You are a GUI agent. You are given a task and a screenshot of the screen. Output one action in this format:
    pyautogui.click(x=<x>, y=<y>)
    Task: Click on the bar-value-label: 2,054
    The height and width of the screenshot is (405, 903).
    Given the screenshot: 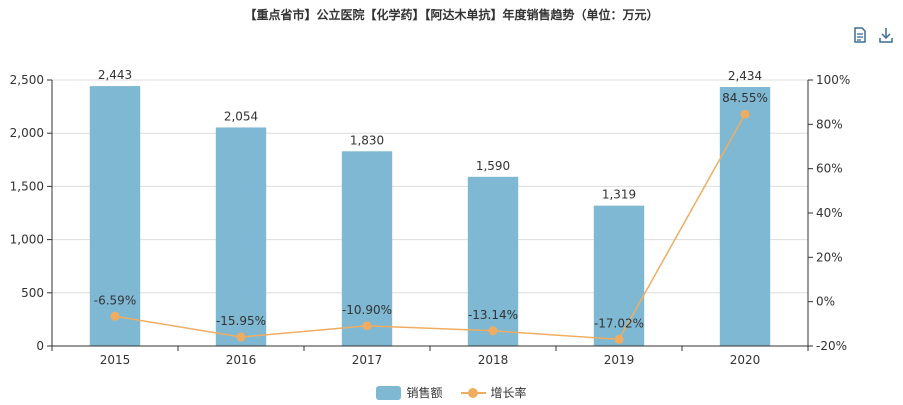 What is the action you would take?
    pyautogui.click(x=241, y=116)
    